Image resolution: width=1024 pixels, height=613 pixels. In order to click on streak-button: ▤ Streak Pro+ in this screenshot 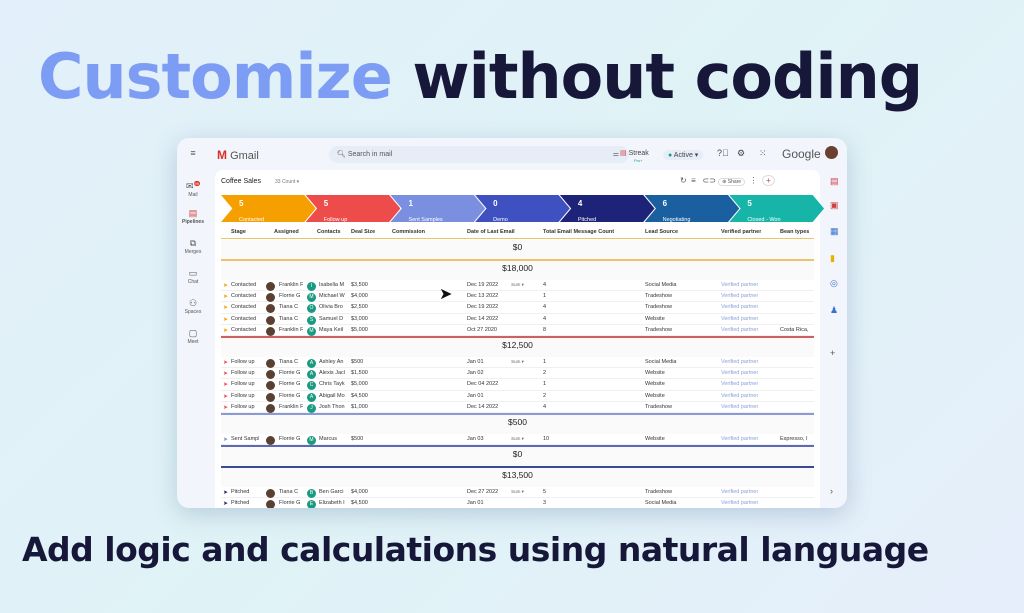, I will do `click(634, 156)`.